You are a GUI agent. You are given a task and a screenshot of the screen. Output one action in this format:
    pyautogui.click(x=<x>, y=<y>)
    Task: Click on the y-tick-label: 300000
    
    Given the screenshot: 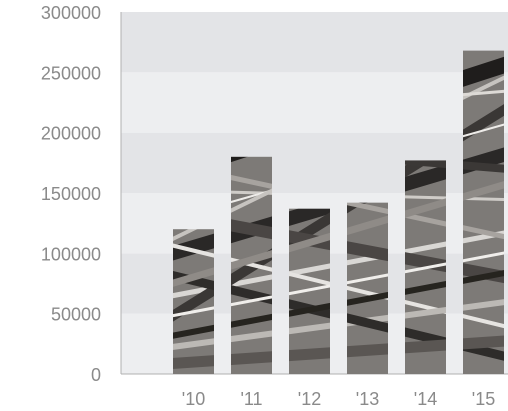 What is the action you would take?
    pyautogui.click(x=71, y=13)
    